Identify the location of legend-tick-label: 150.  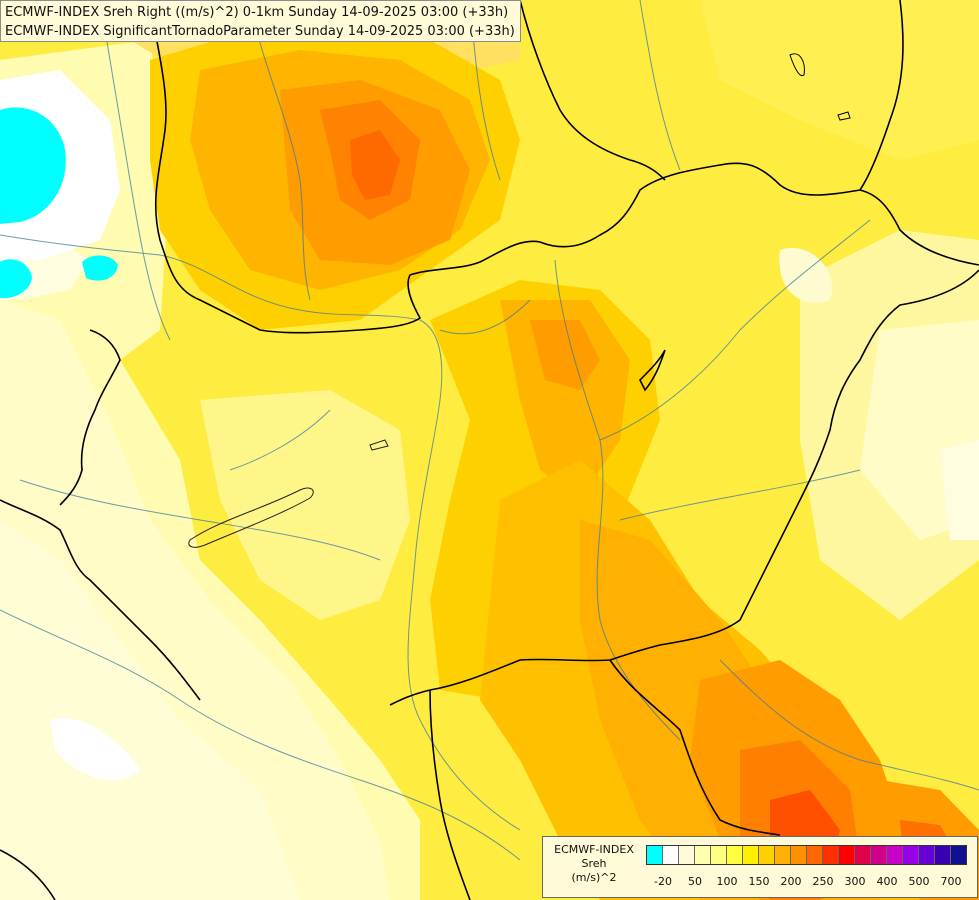
(759, 881).